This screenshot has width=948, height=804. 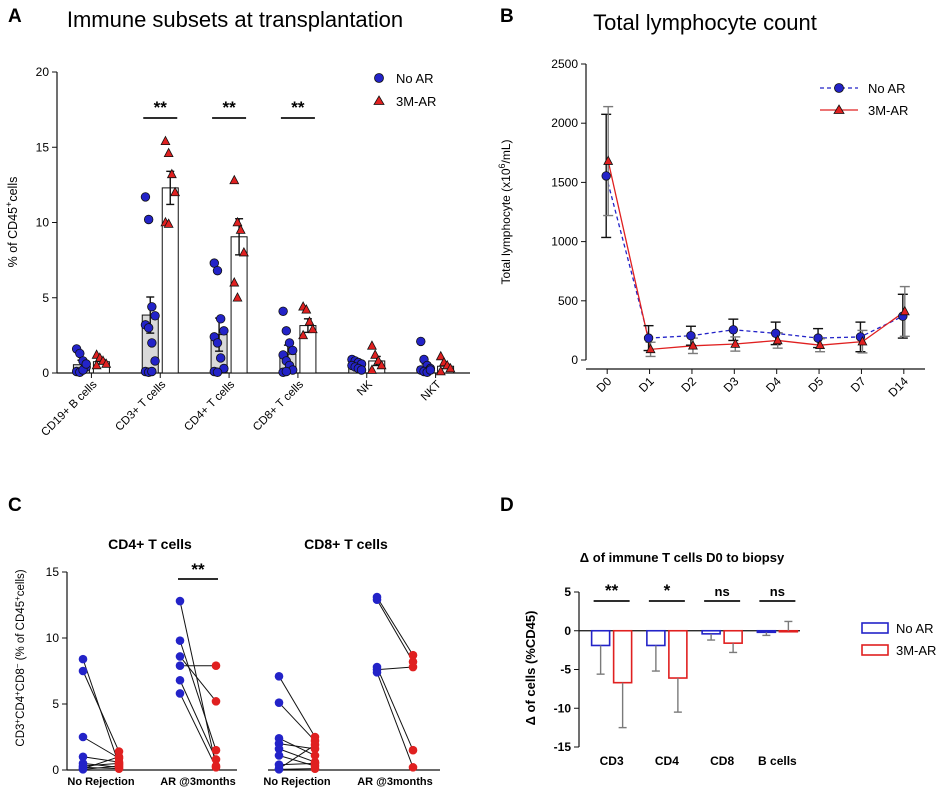 What do you see at coordinates (9, 204) in the screenshot?
I see `y-axis-label-a-sup: +` at bounding box center [9, 204].